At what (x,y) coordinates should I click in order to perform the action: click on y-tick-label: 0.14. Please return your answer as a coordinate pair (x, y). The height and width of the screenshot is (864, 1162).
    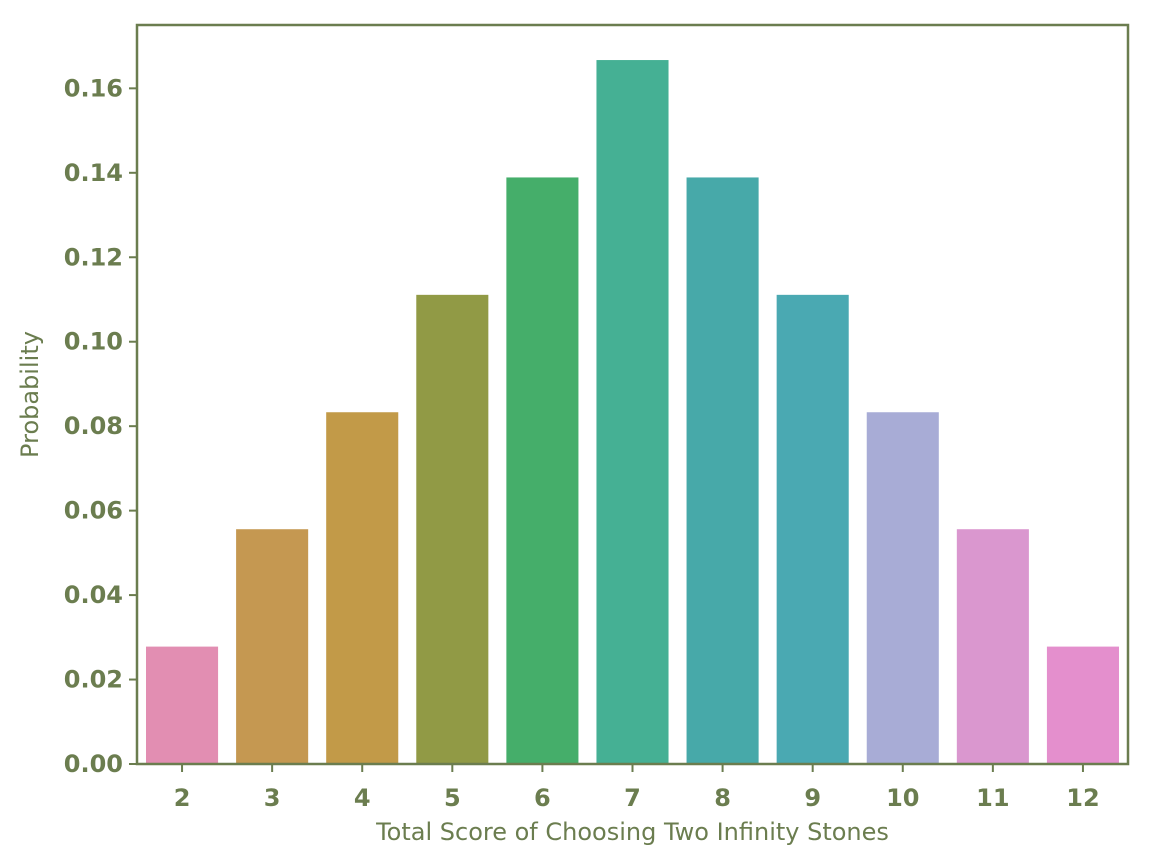
    Looking at the image, I should click on (93, 173).